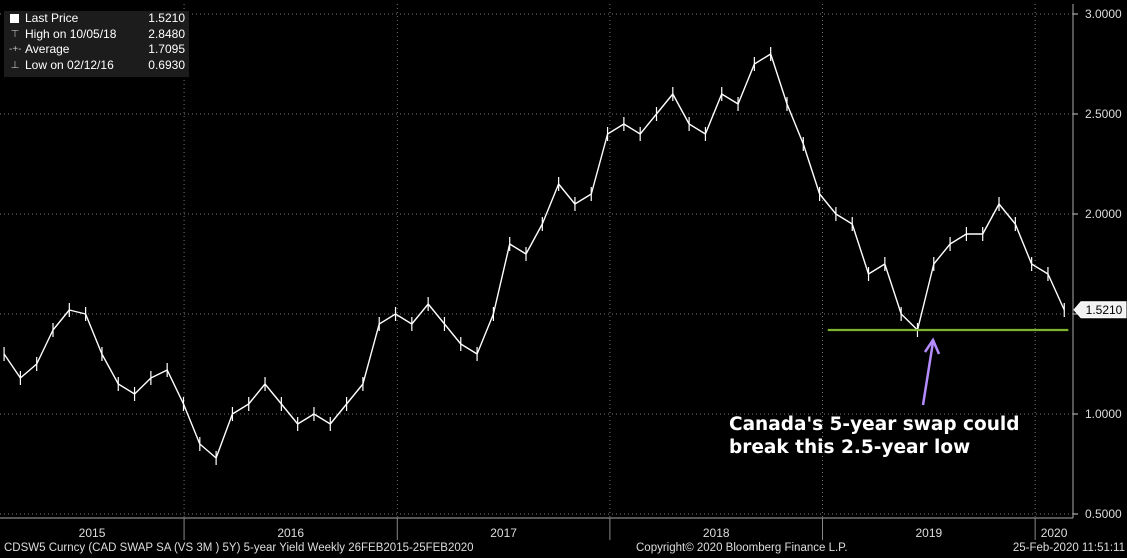  Describe the element at coordinates (1103, 214) in the screenshot. I see `y-tick-label: 2.0000` at that location.